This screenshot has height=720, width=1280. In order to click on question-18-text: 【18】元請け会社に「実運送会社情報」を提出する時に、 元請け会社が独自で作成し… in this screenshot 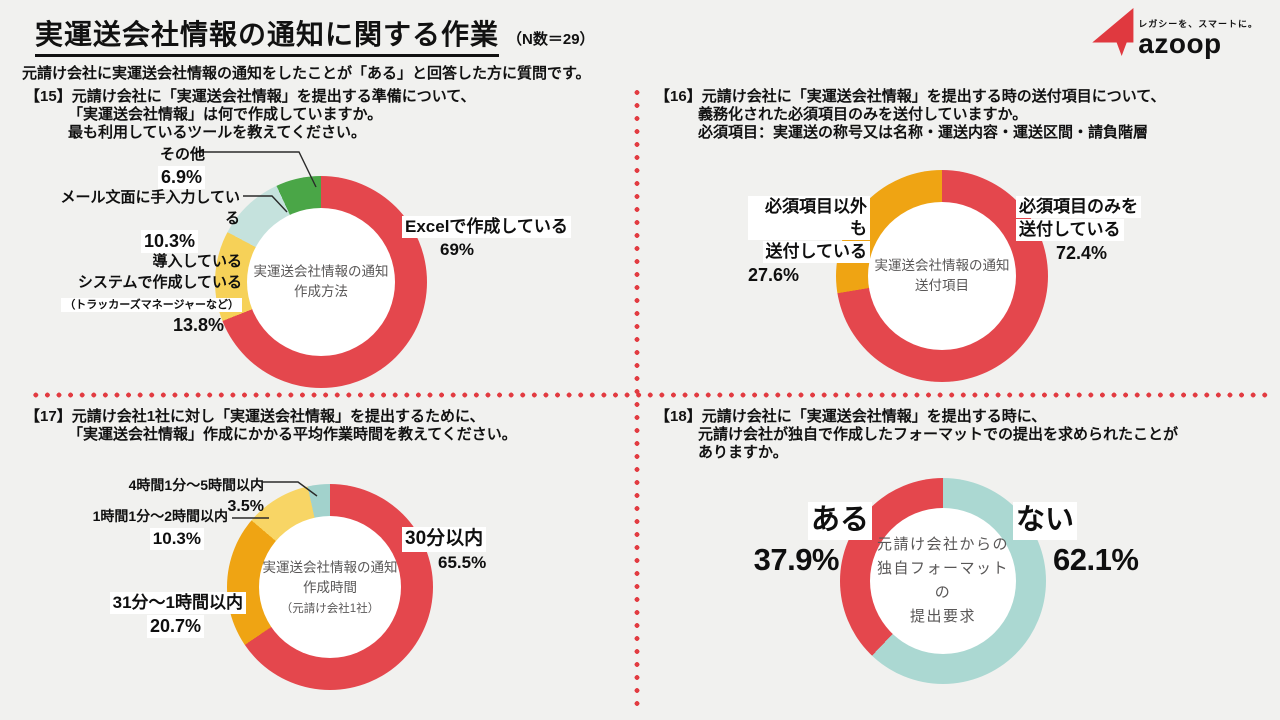, I will do `click(917, 434)`.